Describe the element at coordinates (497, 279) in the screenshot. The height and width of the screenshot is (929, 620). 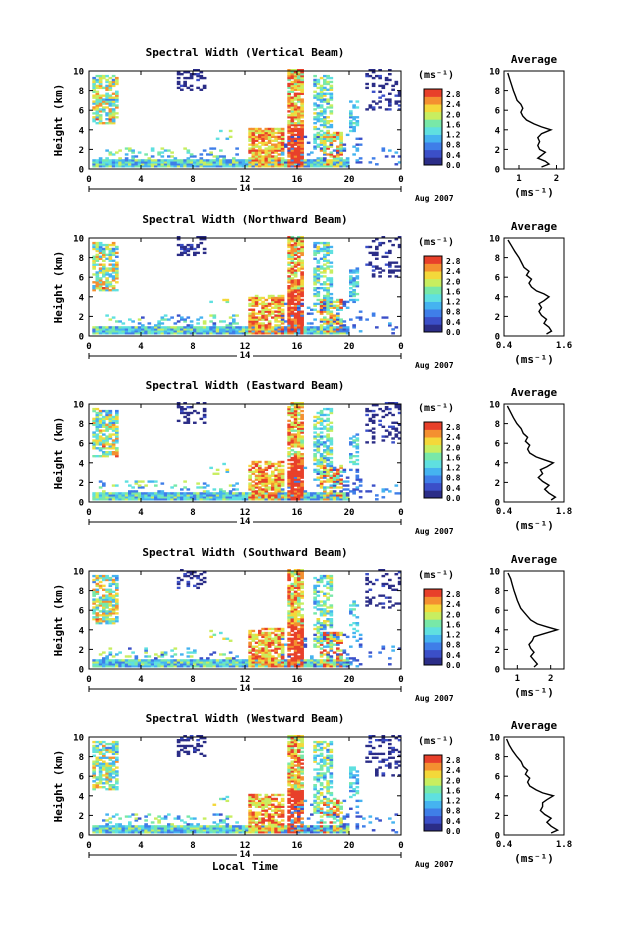
I see `average-y-tick-label: 6` at that location.